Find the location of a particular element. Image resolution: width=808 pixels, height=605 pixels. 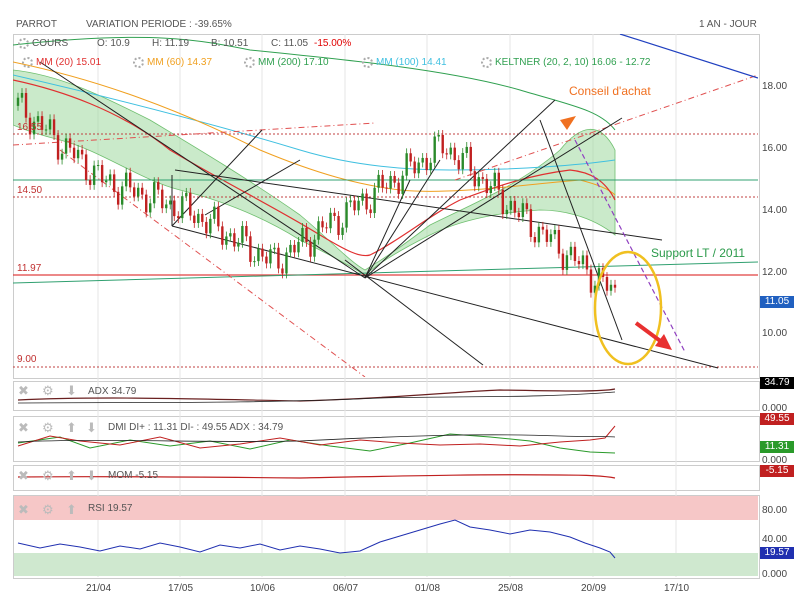

legend-mm60: MM (60) 14.37 is located at coordinates (172, 62).